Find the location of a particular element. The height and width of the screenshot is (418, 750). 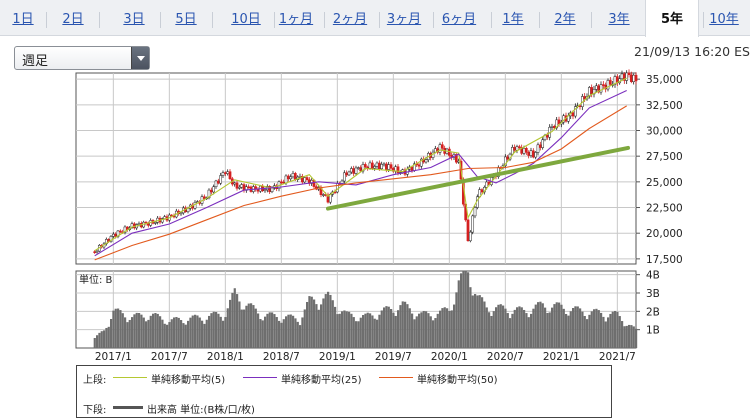

quote-timestamp: 21/09/13 16:20 EST is located at coordinates (692, 51).